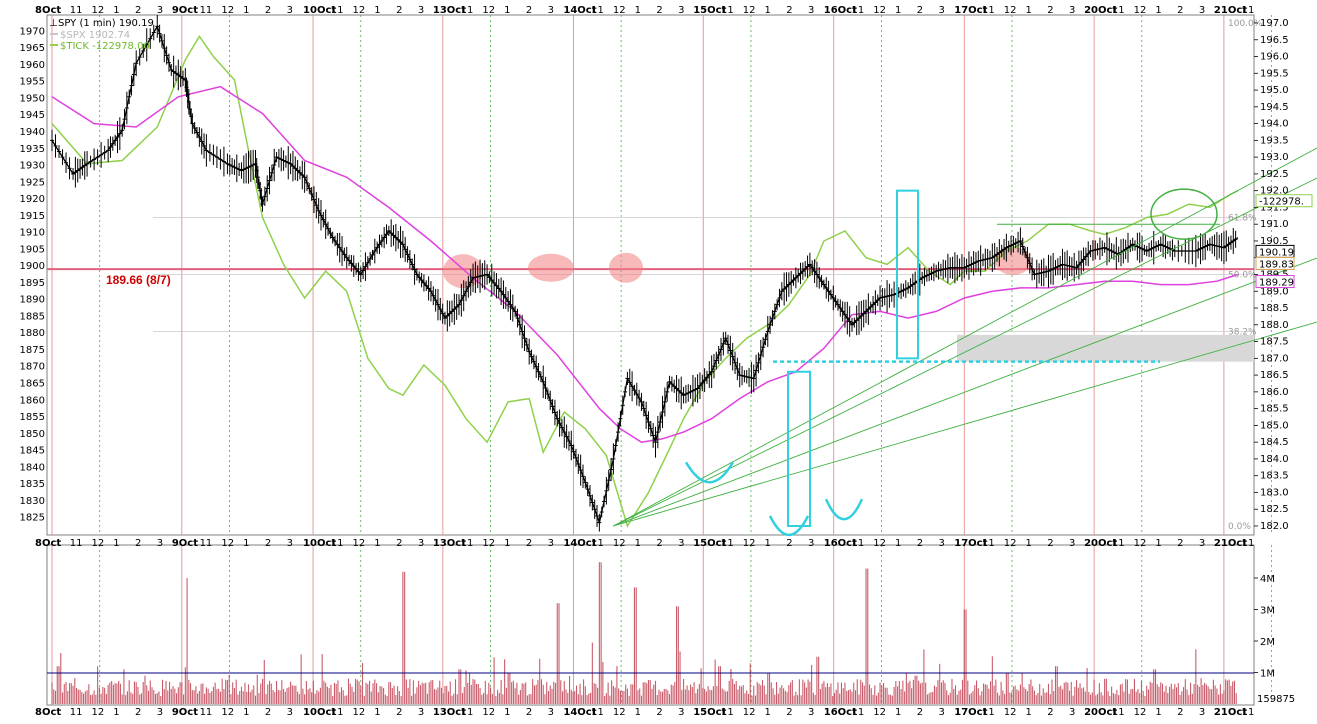 This screenshot has height=724, width=1317. What do you see at coordinates (32, 434) in the screenshot?
I see `left-axis-tick: 1850` at bounding box center [32, 434].